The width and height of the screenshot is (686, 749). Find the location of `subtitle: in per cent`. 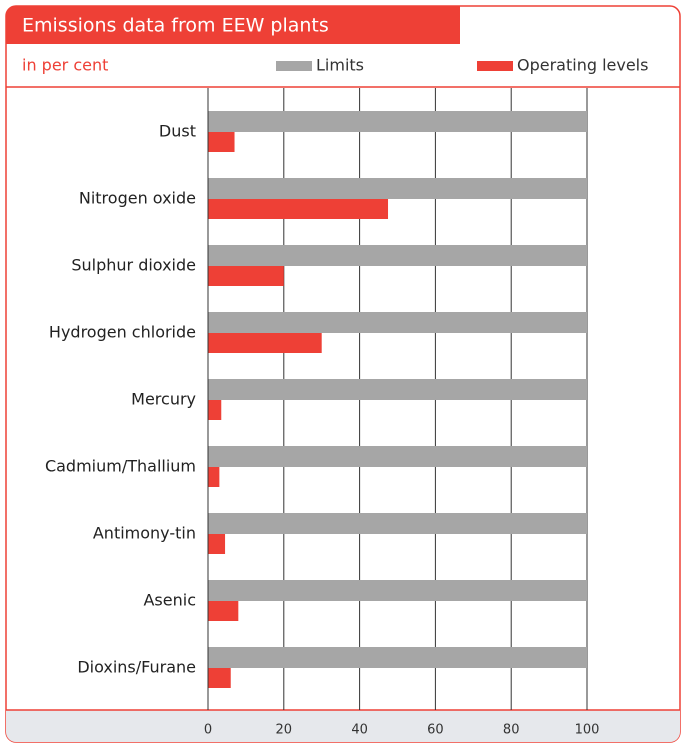

subtitle: in per cent is located at coordinates (65, 65).